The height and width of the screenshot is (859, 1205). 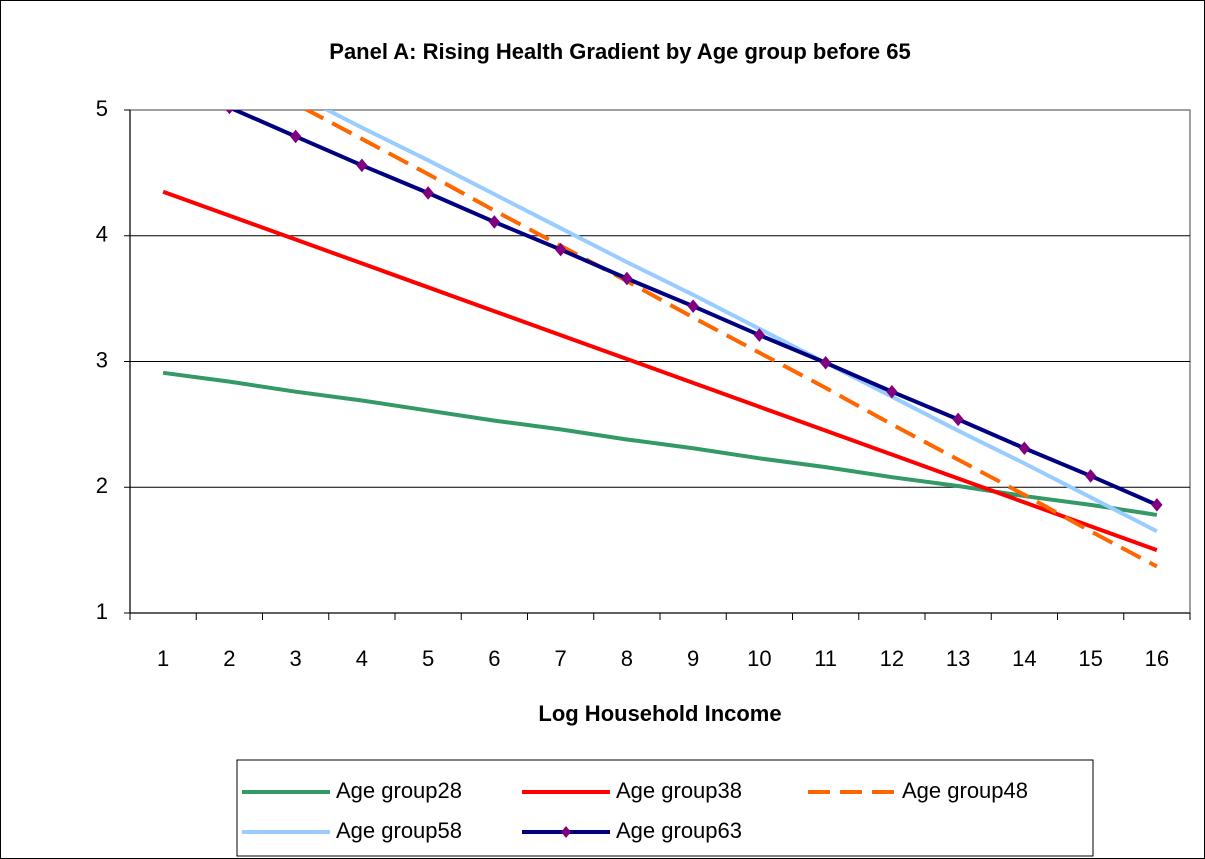 I want to click on x-tick-label: 4, so click(x=362, y=658).